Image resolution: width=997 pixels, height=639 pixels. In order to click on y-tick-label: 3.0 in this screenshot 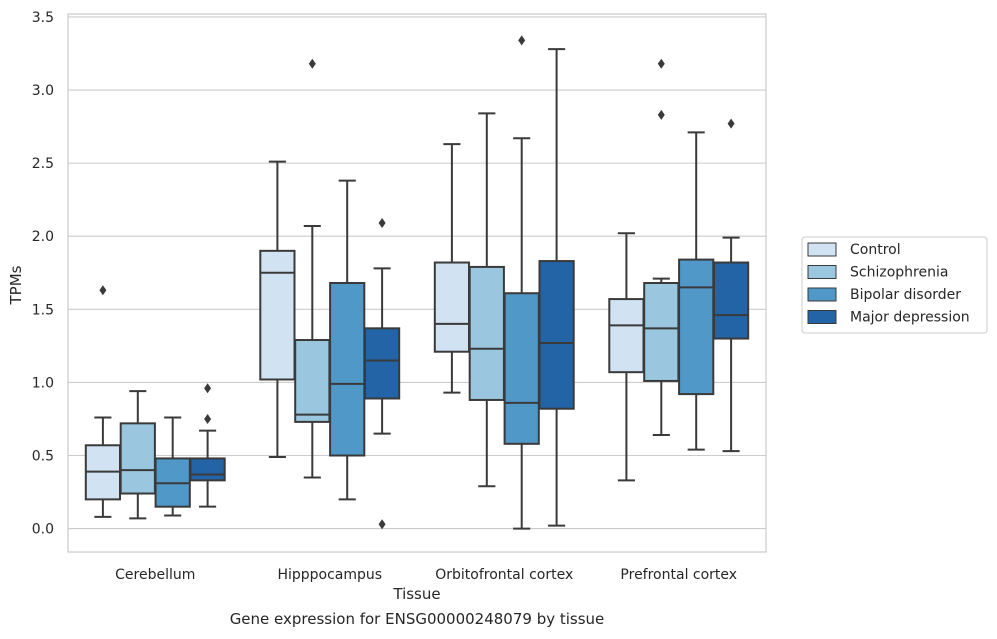, I will do `click(43, 91)`.